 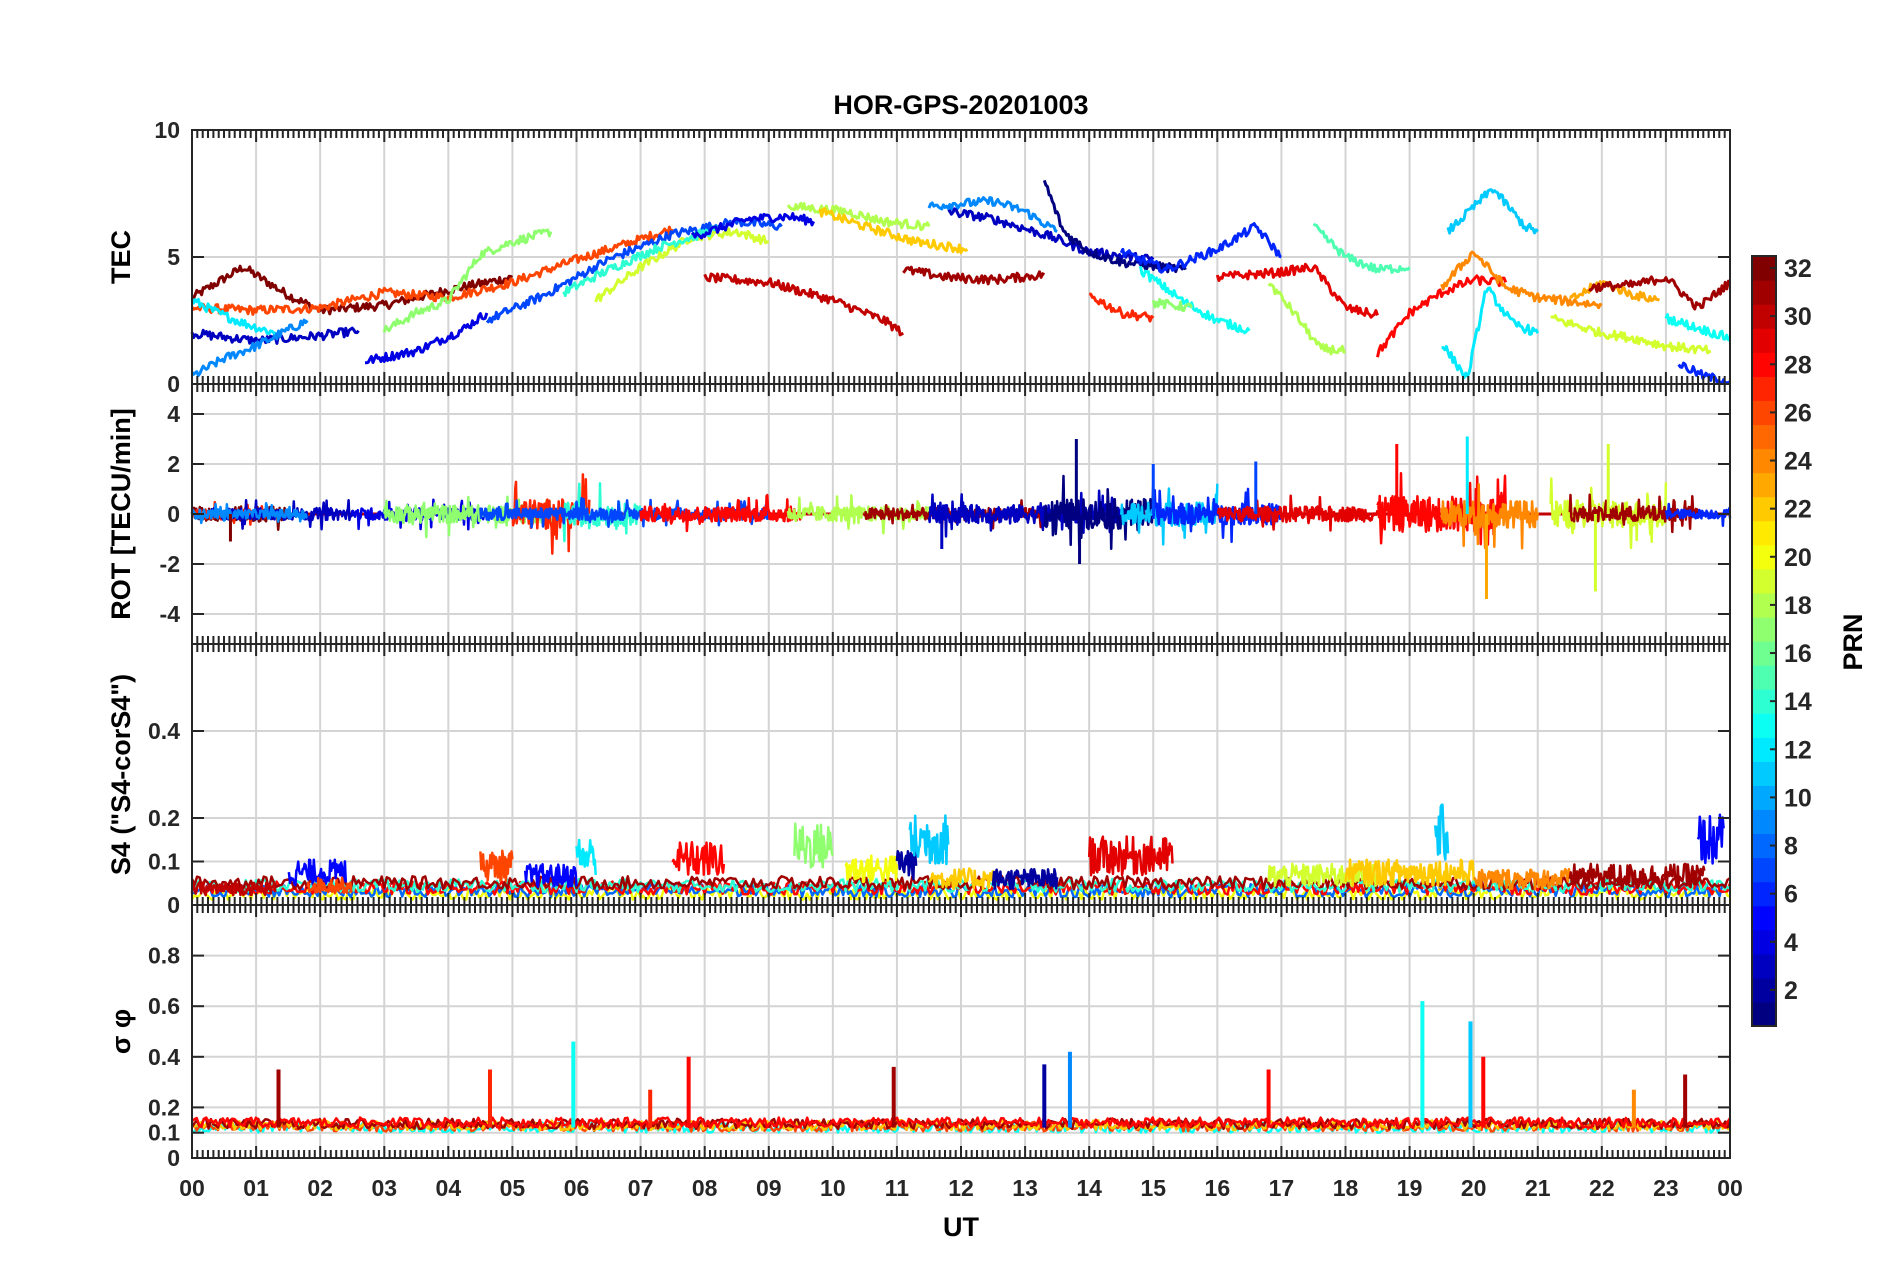 What do you see at coordinates (513, 1188) in the screenshot?
I see `x-tick-label: 05` at bounding box center [513, 1188].